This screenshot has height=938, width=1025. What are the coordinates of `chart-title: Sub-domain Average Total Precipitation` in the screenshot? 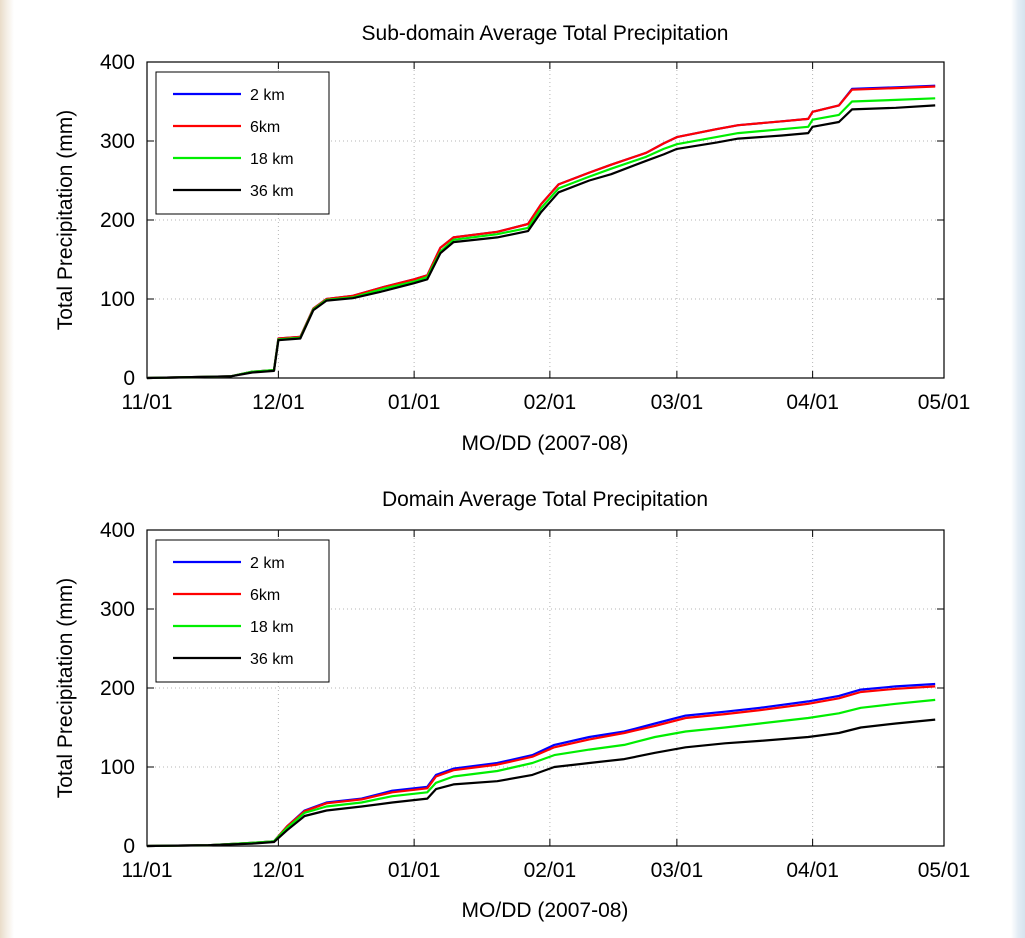 It's located at (545, 33).